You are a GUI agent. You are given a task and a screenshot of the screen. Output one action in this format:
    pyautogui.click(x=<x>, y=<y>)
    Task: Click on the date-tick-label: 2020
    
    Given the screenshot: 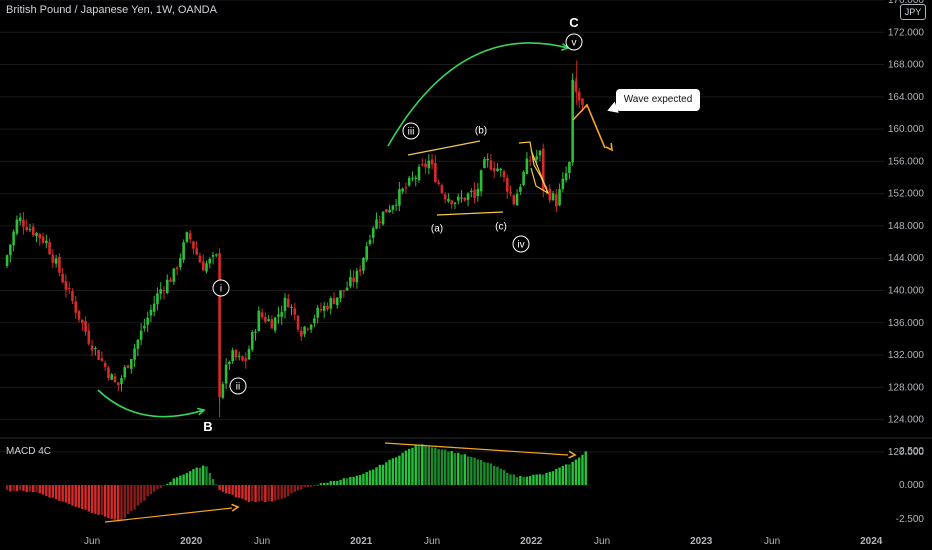 What is the action you would take?
    pyautogui.click(x=191, y=541)
    